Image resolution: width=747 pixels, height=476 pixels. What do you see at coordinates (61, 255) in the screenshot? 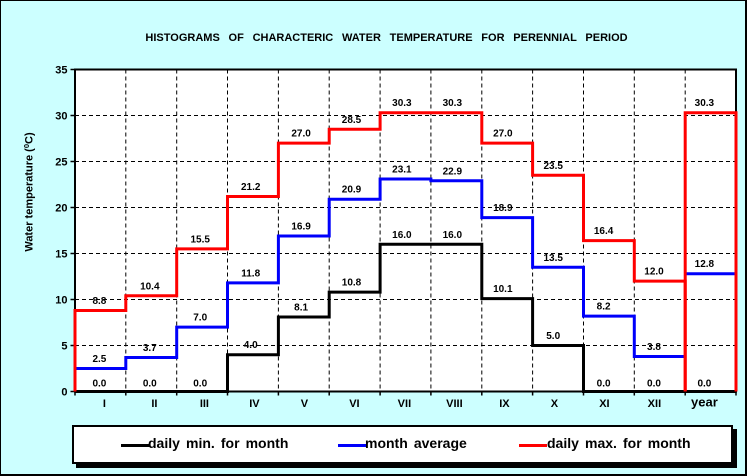
I see `svg-text: 15` at bounding box center [61, 255].